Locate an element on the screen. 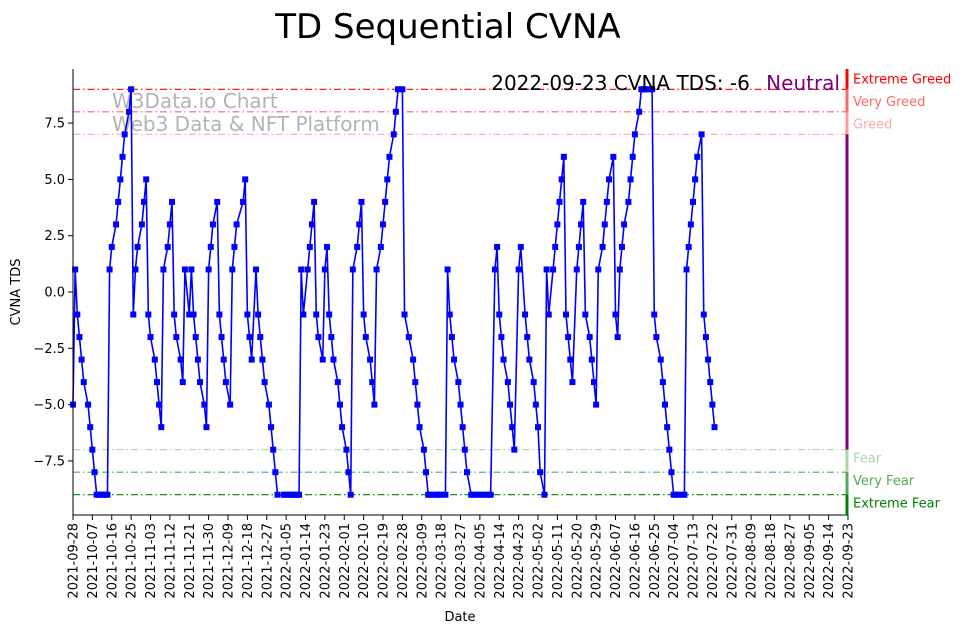 The width and height of the screenshot is (967, 633). band-label: Fear is located at coordinates (867, 459).